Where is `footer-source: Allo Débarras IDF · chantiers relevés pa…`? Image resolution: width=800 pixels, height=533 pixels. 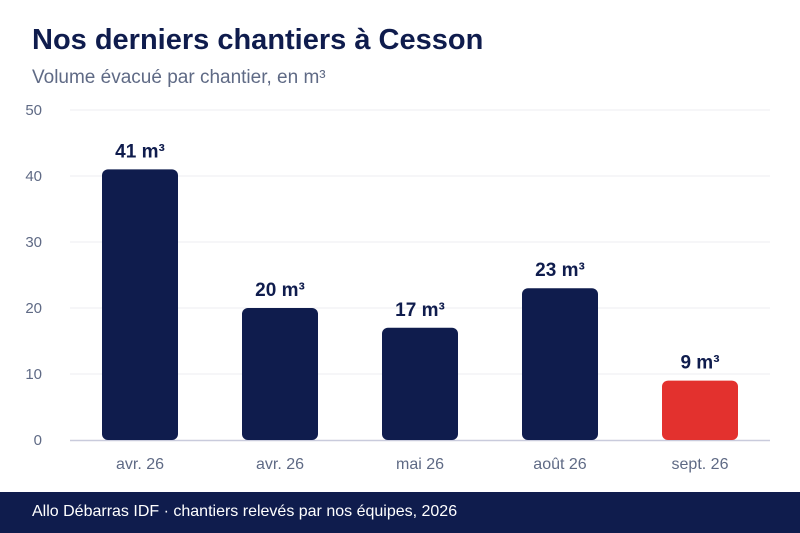
footer-source: Allo Débarras IDF · chantiers relevés pa… is located at coordinates (245, 511).